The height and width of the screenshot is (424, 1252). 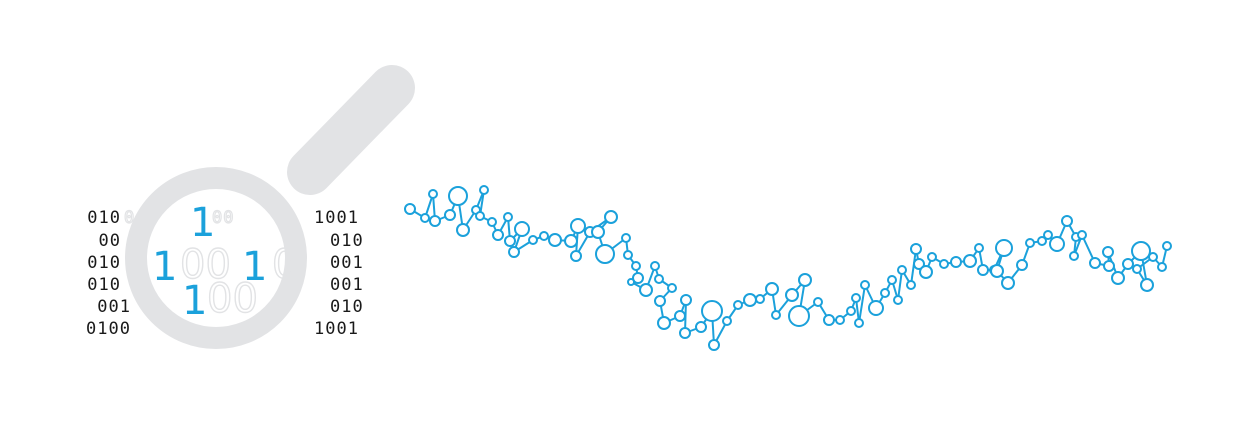 What do you see at coordinates (108, 273) in the screenshot?
I see `binary-left-column: 010 00 010 010 001 0100` at bounding box center [108, 273].